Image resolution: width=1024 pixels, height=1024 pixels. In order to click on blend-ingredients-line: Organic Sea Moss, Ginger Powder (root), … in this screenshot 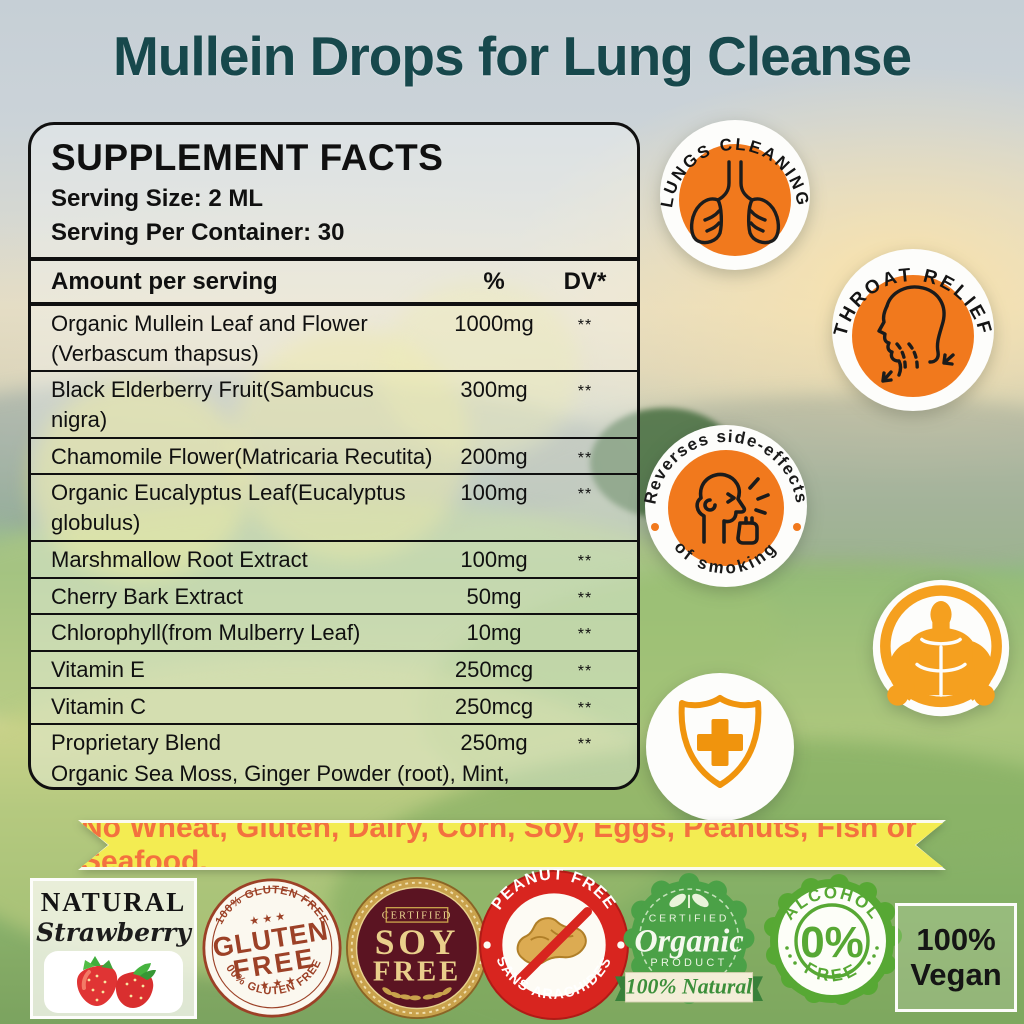, I will do `click(280, 773)`.